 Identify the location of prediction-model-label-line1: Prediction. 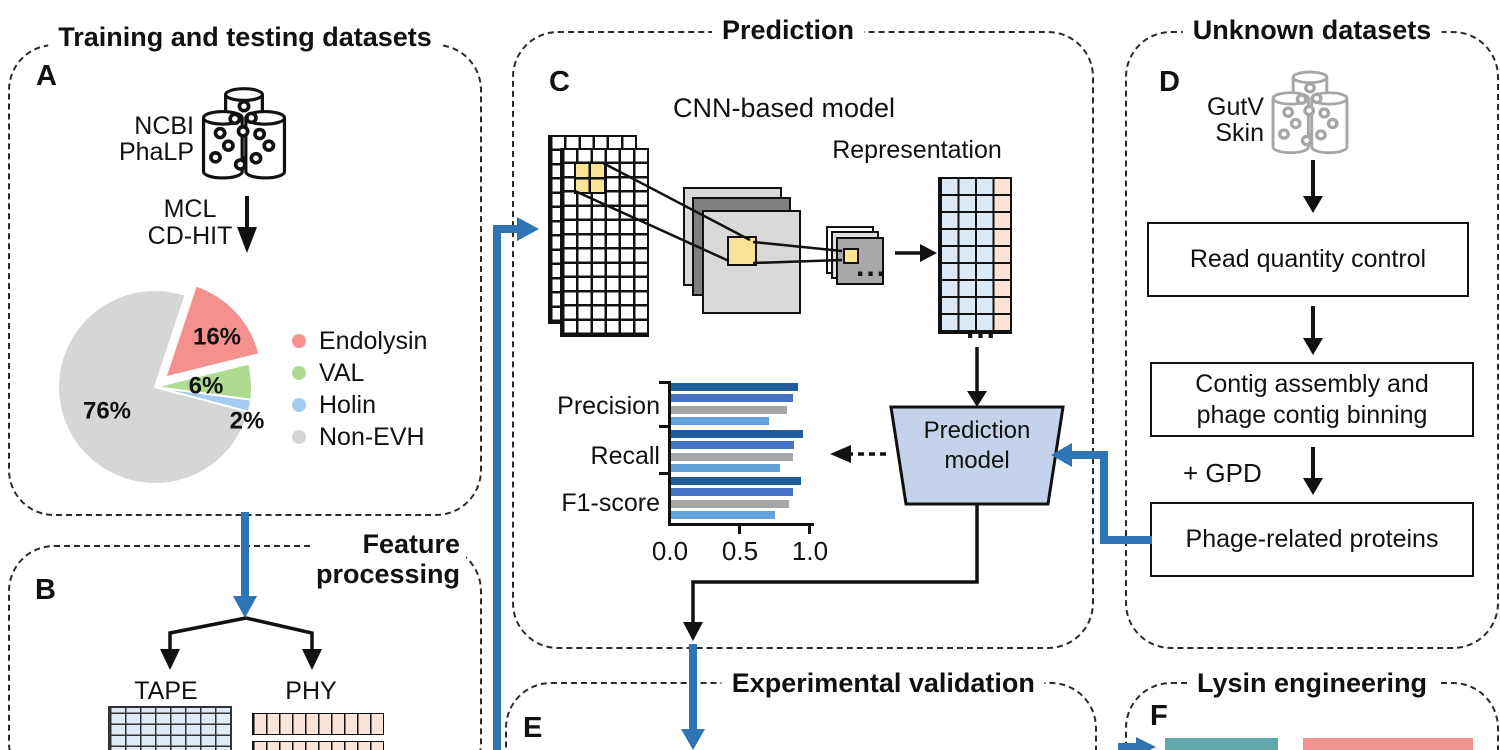
(977, 430).